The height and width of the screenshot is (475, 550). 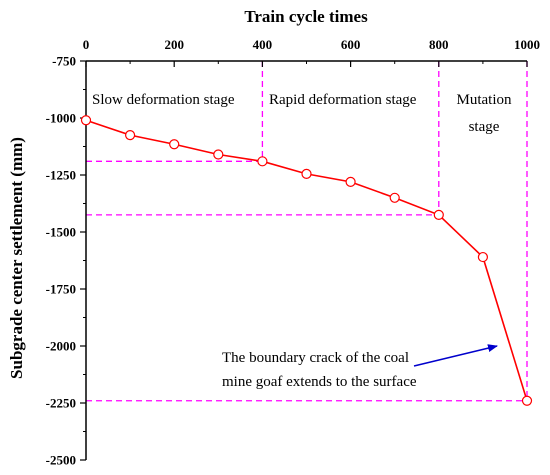 What do you see at coordinates (61, 118) in the screenshot?
I see `y-tick-label: -1000` at bounding box center [61, 118].